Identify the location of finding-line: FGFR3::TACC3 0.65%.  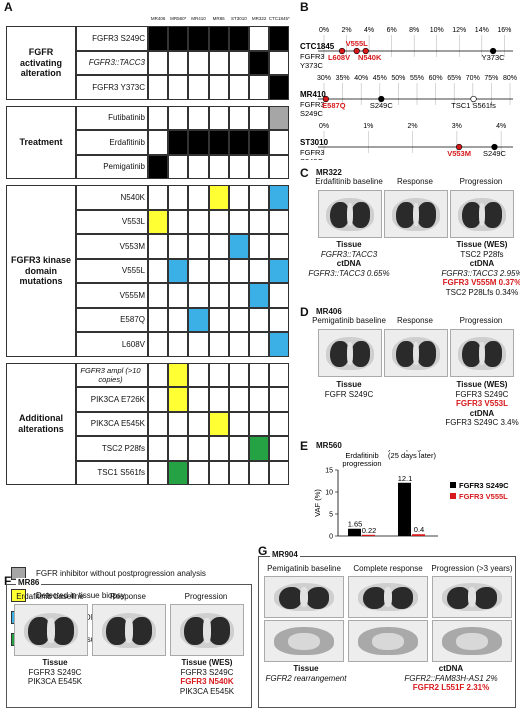
(349, 273).